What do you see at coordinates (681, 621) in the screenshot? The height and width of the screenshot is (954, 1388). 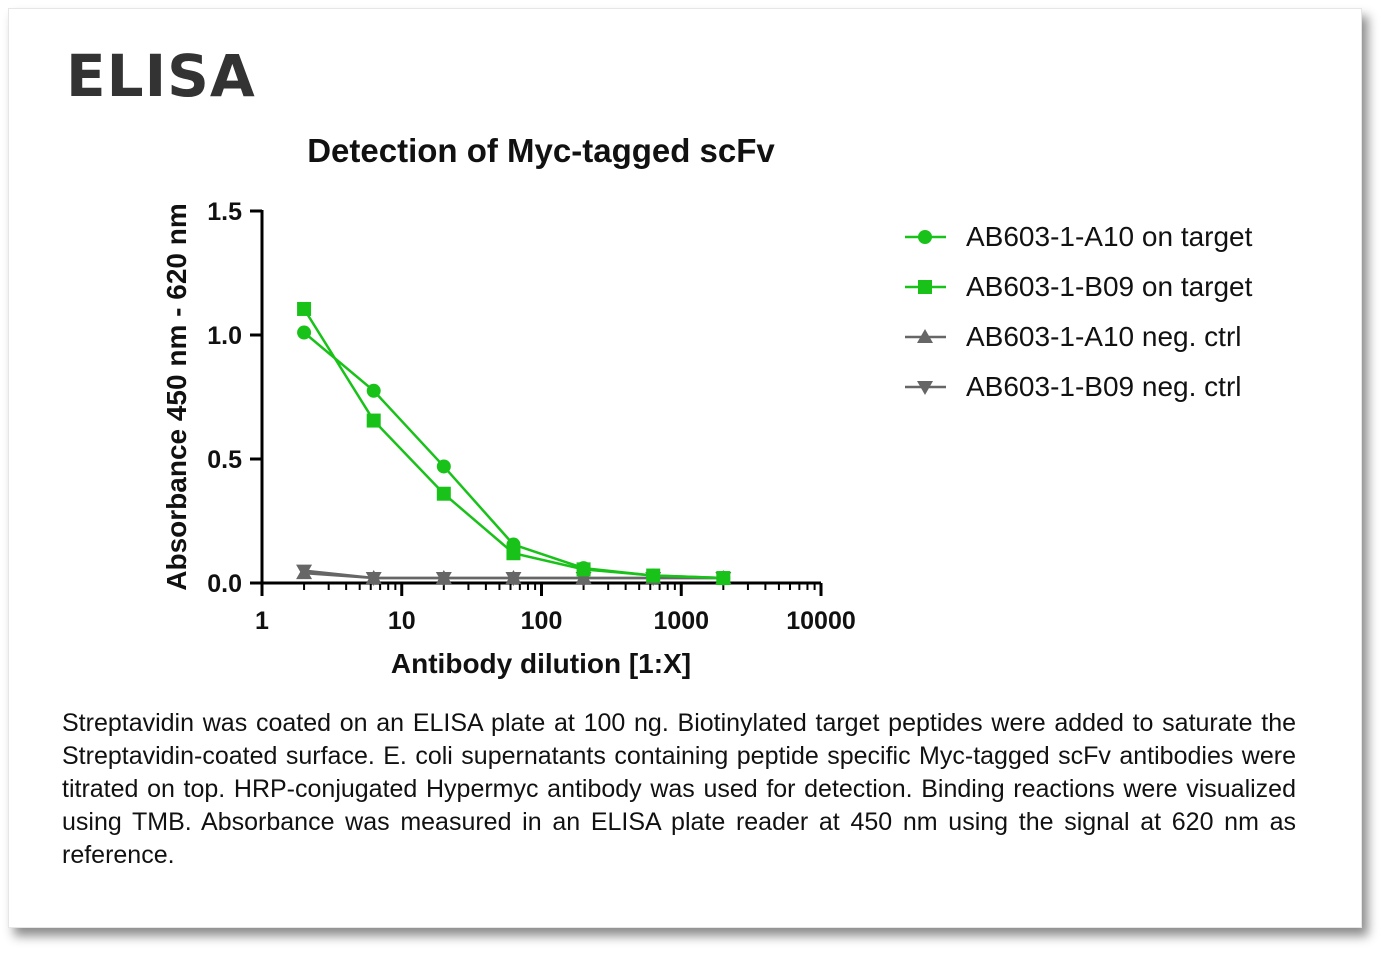 I see `x-tick-label: 1000` at bounding box center [681, 621].